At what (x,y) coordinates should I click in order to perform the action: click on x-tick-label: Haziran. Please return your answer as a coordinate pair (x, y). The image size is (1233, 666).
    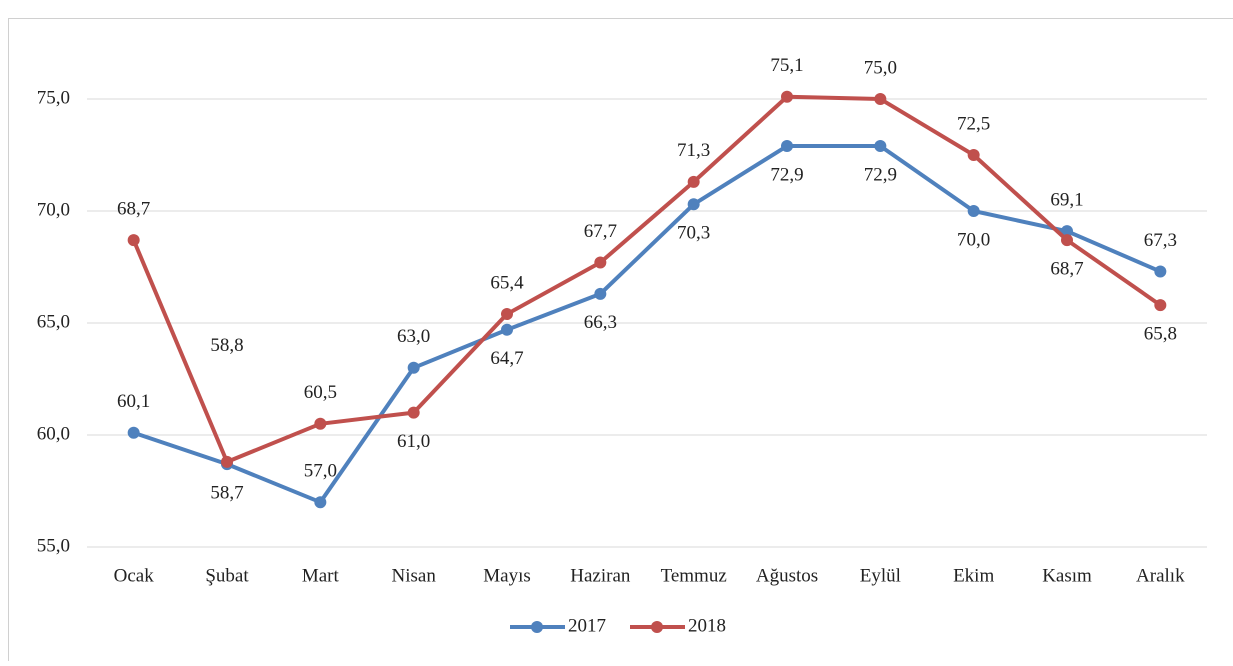
    Looking at the image, I should click on (600, 575).